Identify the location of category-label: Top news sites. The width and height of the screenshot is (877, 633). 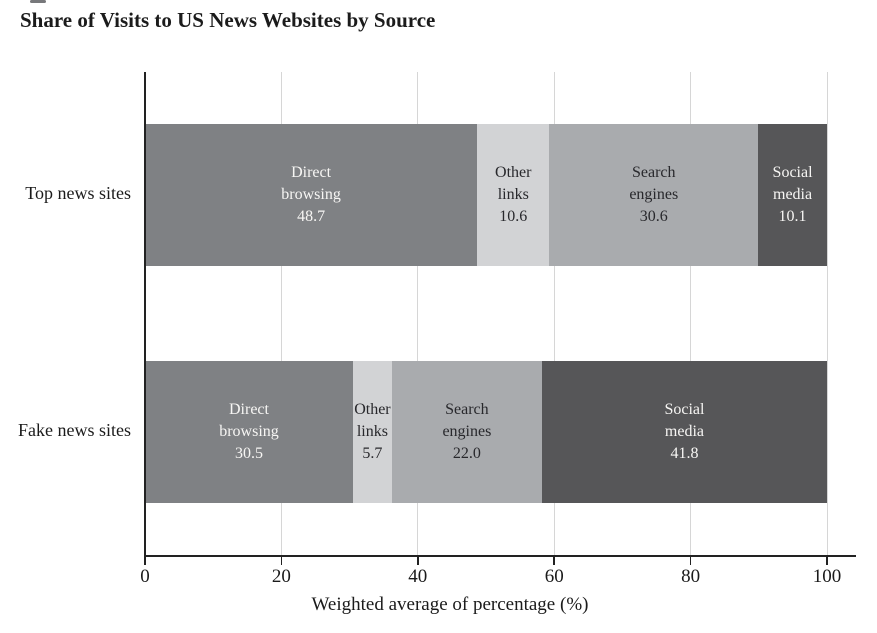
(78, 193).